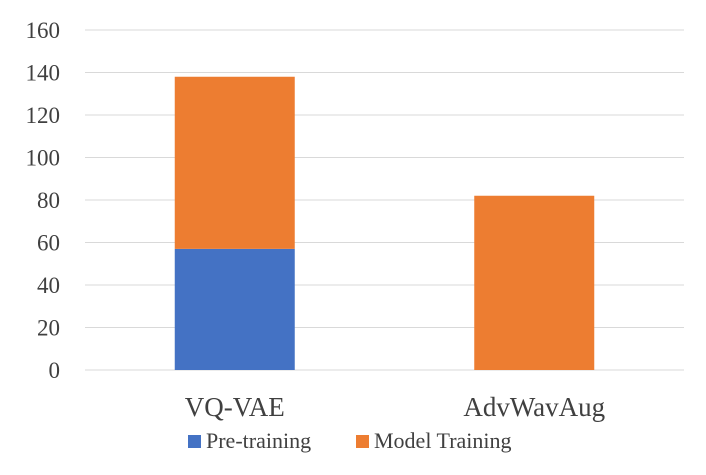 The height and width of the screenshot is (475, 706). Describe the element at coordinates (48, 200) in the screenshot. I see `y-tick-label-80: 80` at that location.